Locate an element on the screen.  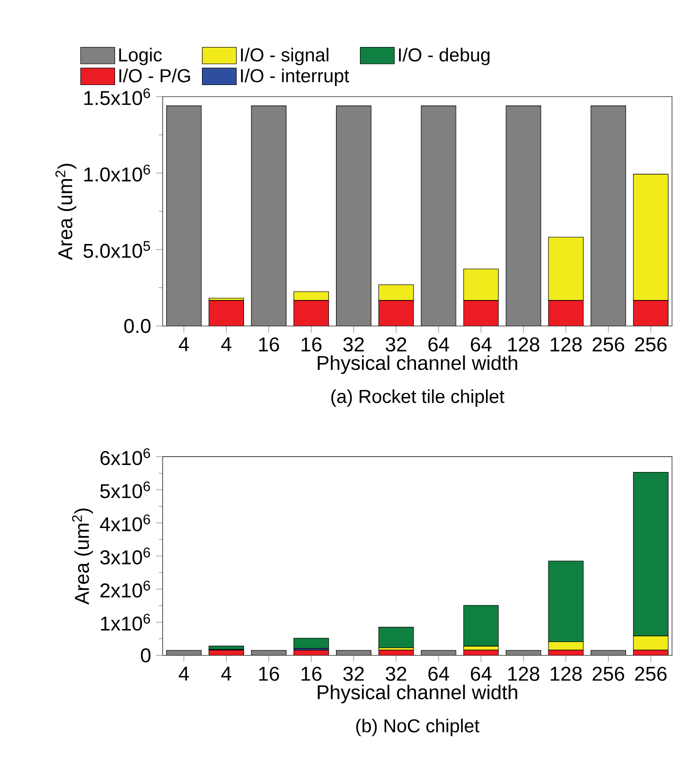
y-tick-label: 1.0x10$^{6}$ is located at coordinates (117, 173).